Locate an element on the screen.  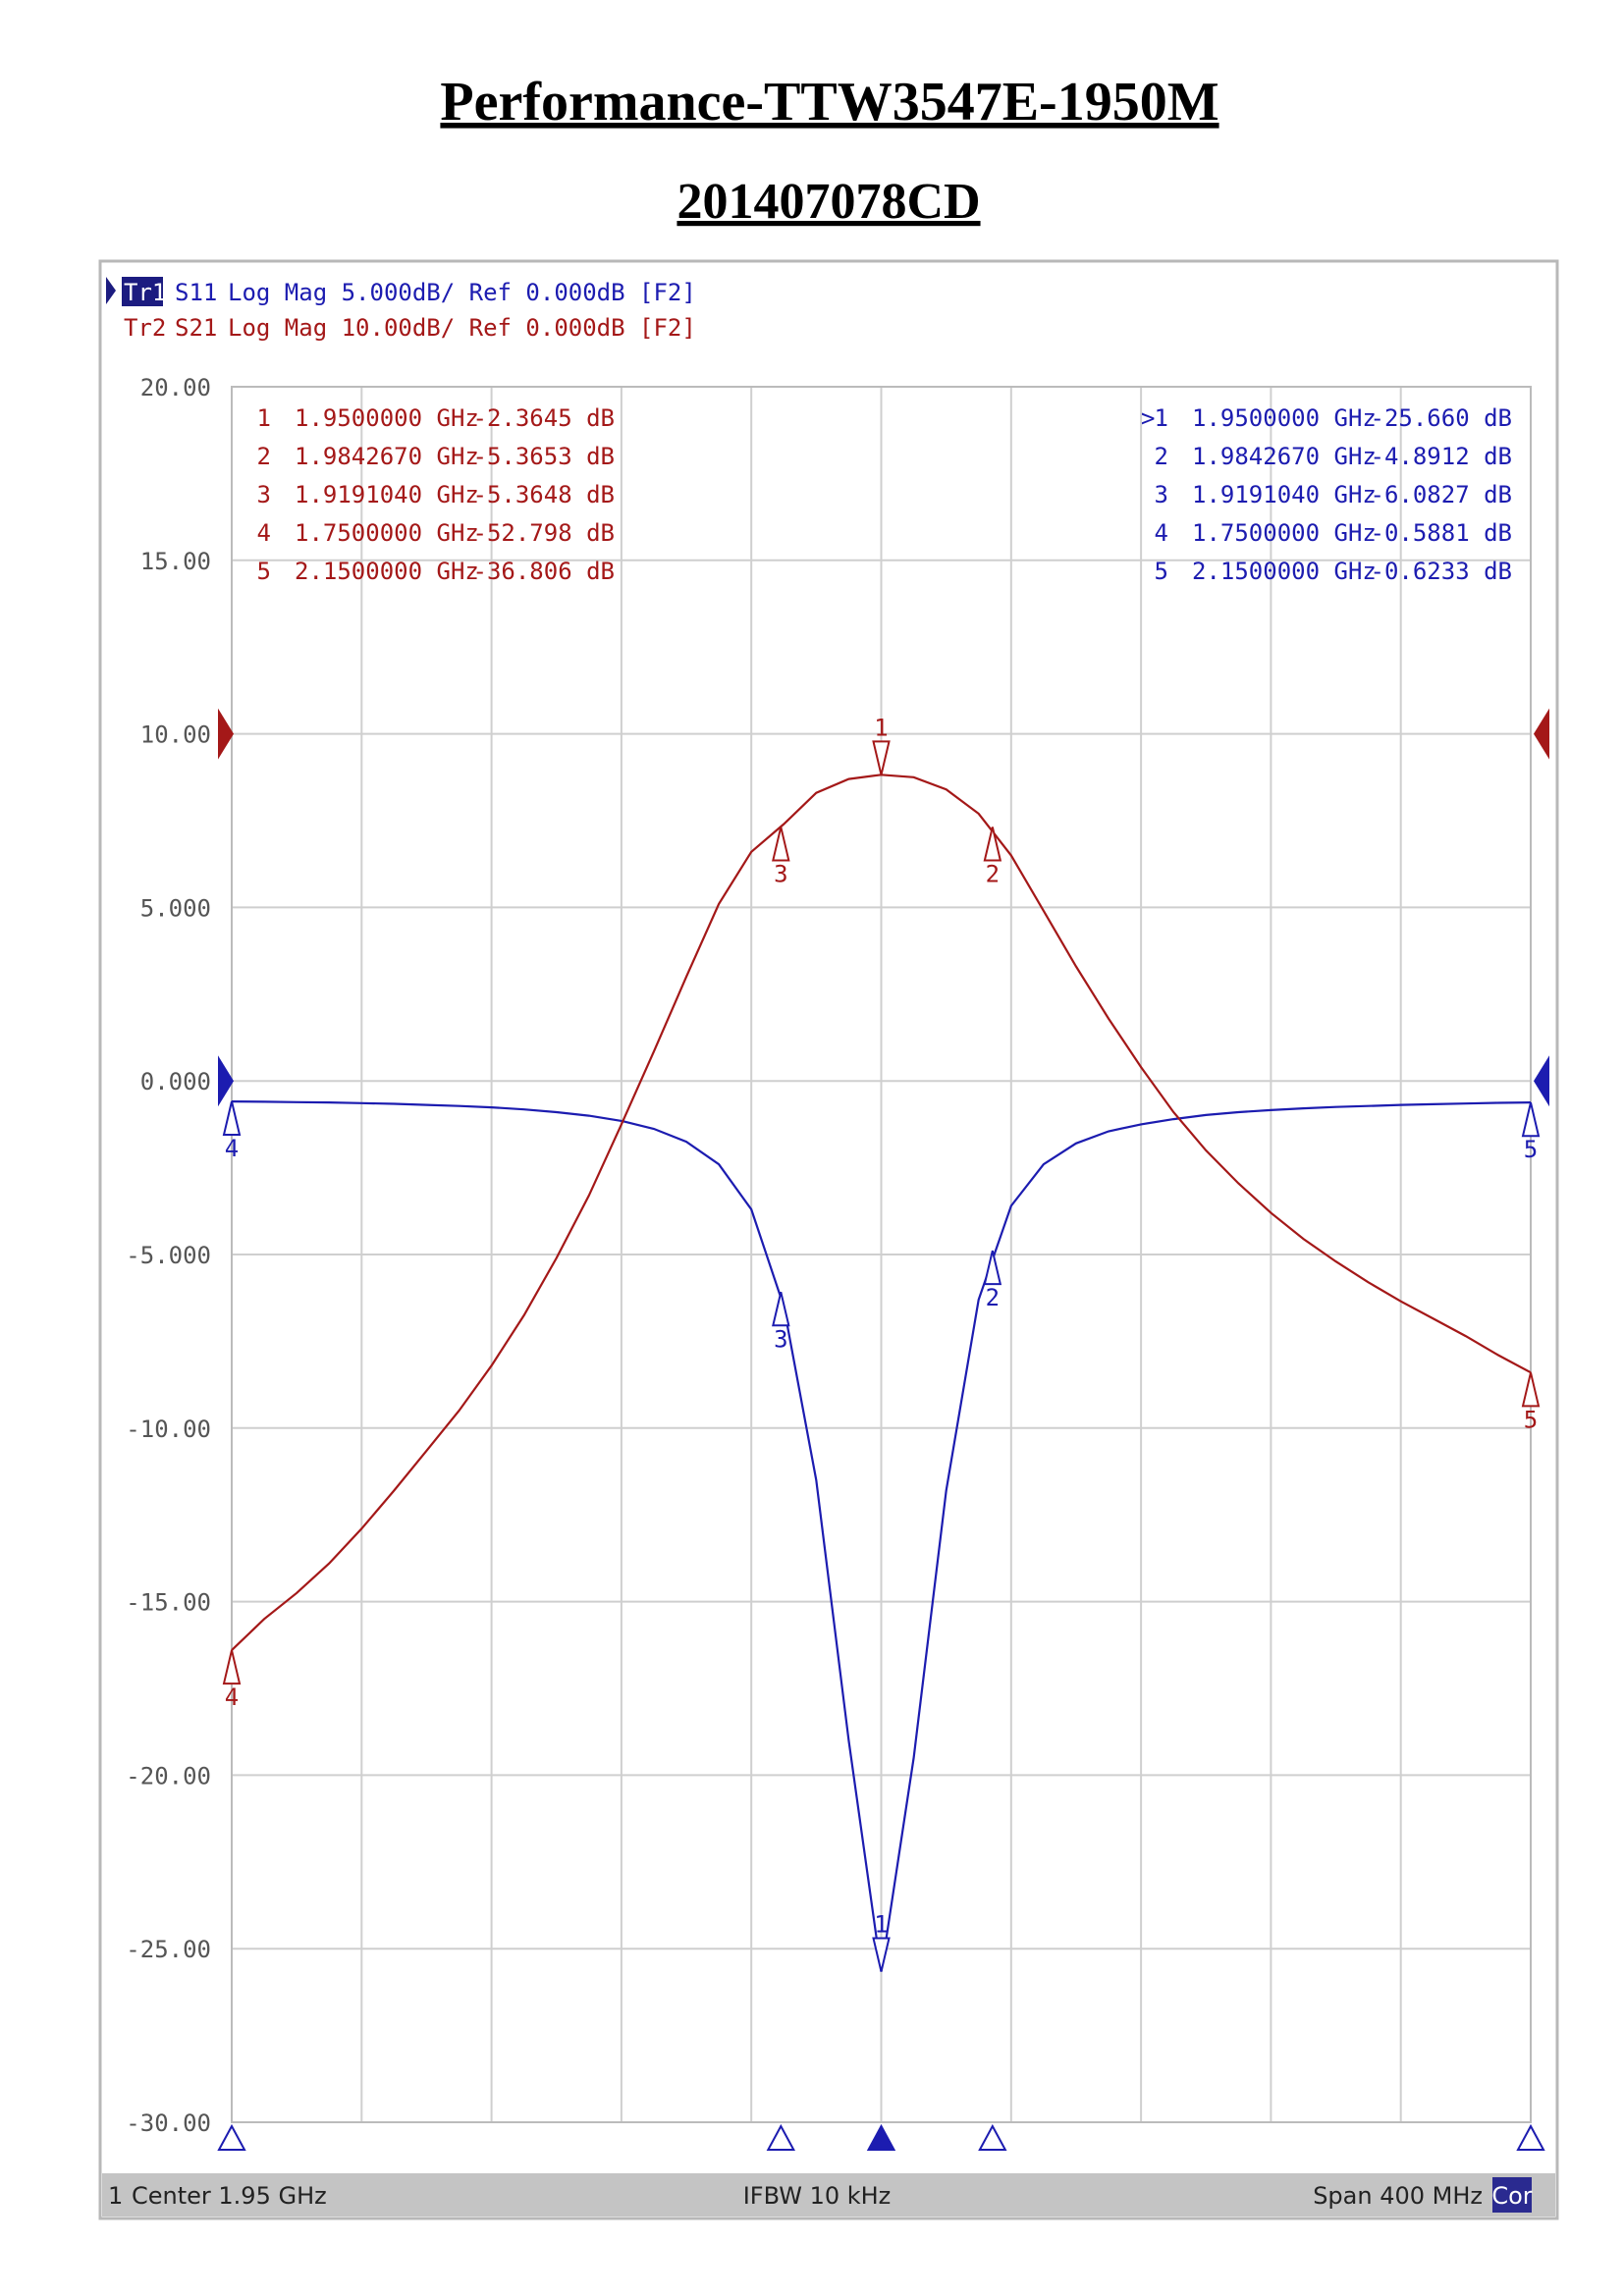
trace-param: S21 is located at coordinates (196, 328).